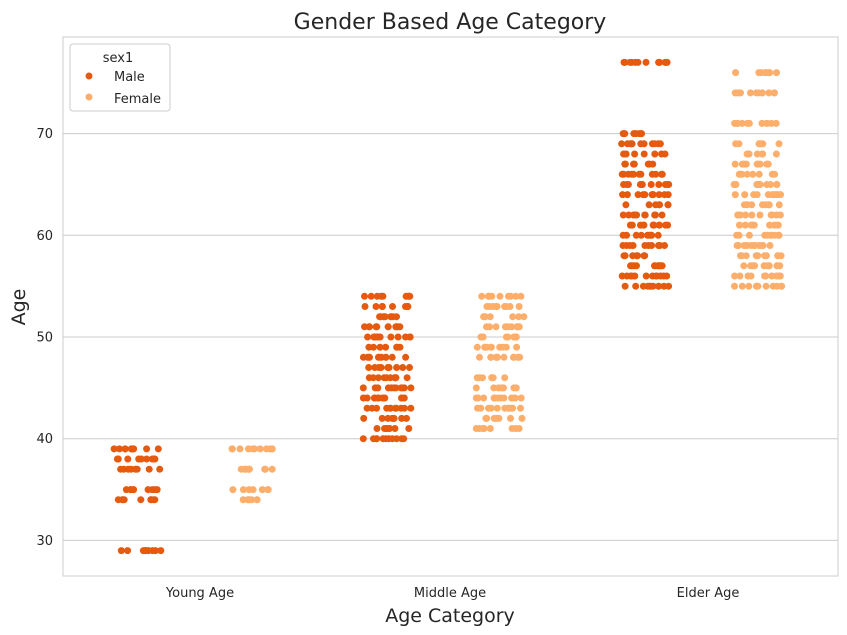 The width and height of the screenshot is (847, 635). Describe the element at coordinates (19, 307) in the screenshot. I see `y-axis-label: Age` at that location.